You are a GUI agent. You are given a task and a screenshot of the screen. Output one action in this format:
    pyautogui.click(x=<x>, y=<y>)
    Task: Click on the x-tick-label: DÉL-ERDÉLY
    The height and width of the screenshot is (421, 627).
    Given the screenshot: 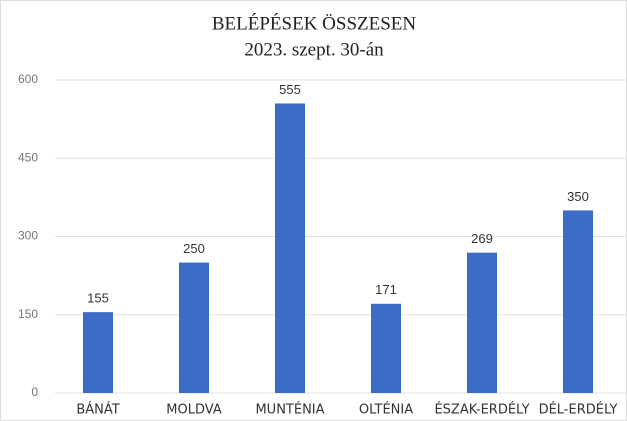 What is the action you would take?
    pyautogui.click(x=578, y=410)
    